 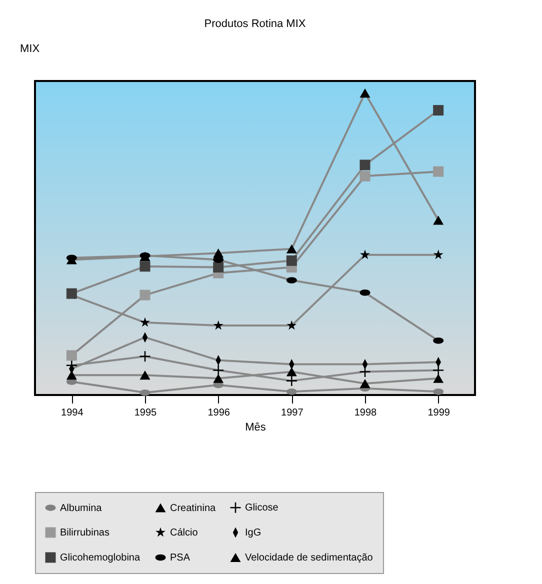 I want to click on x-tick-label: 1998, so click(x=366, y=413).